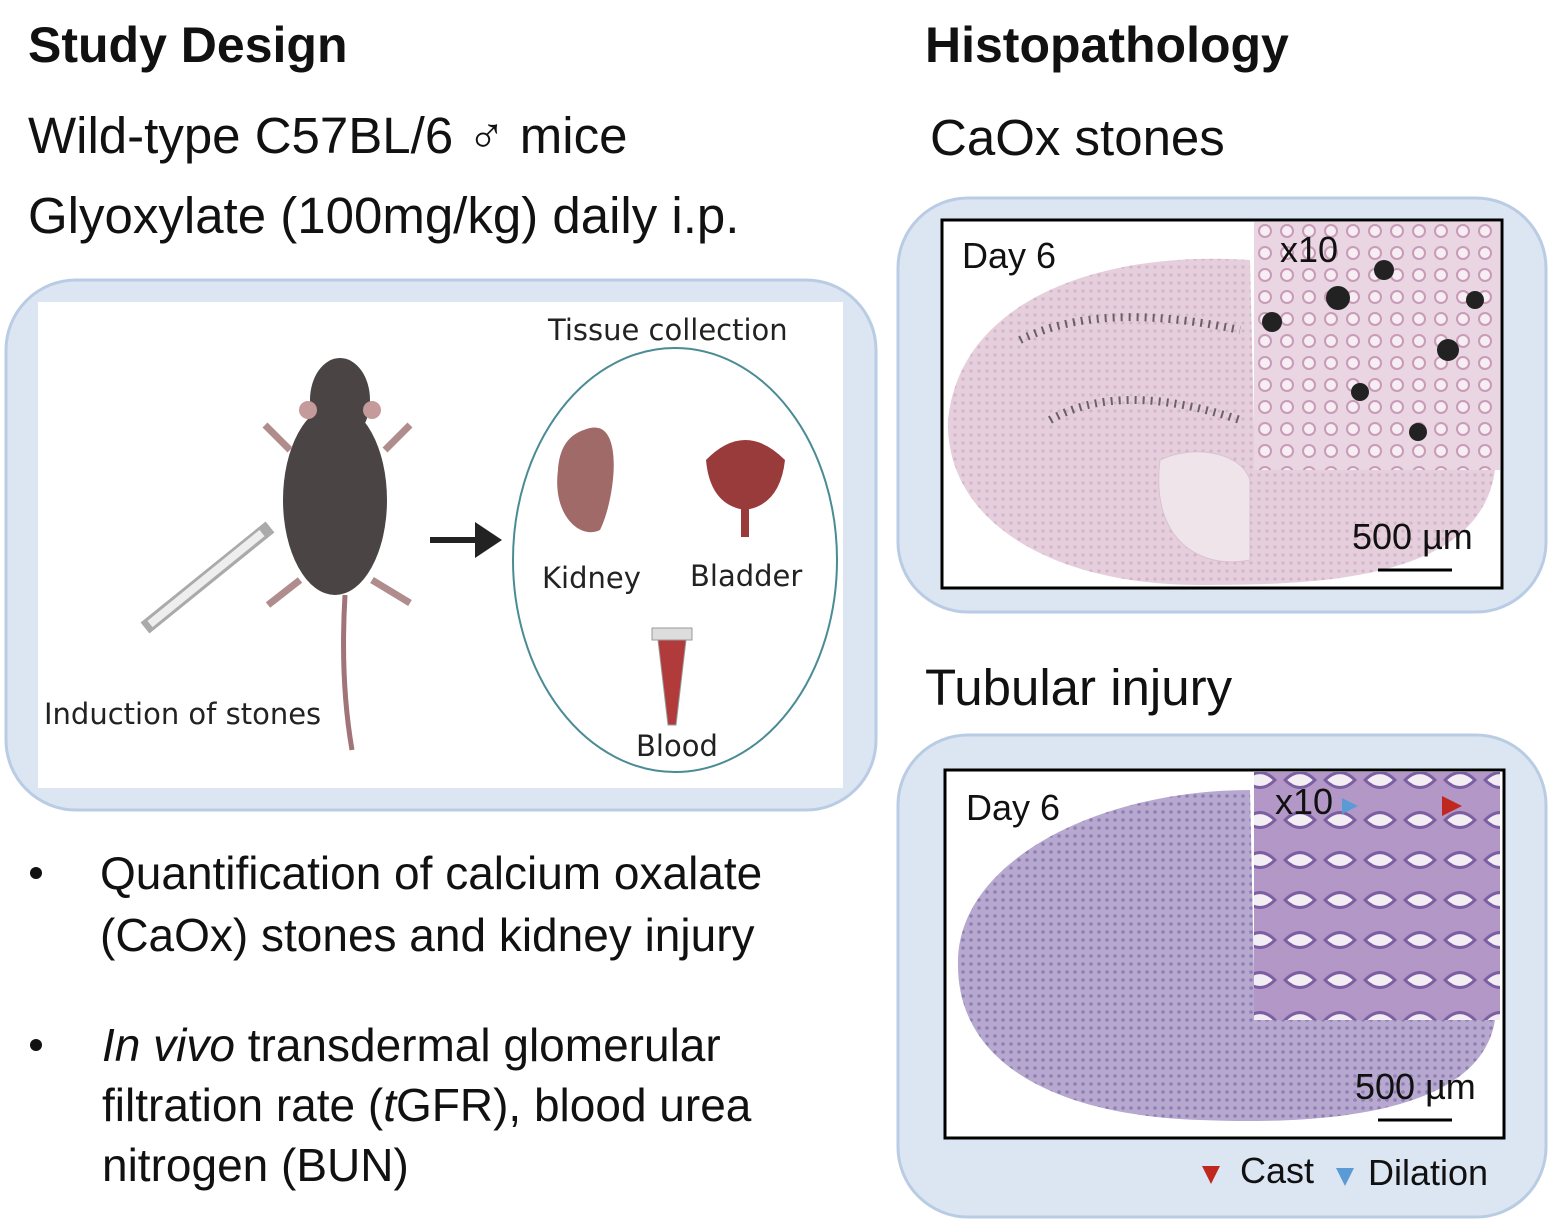 This screenshot has height=1228, width=1558. What do you see at coordinates (1452, 806) in the screenshot?
I see `cast-marker` at bounding box center [1452, 806].